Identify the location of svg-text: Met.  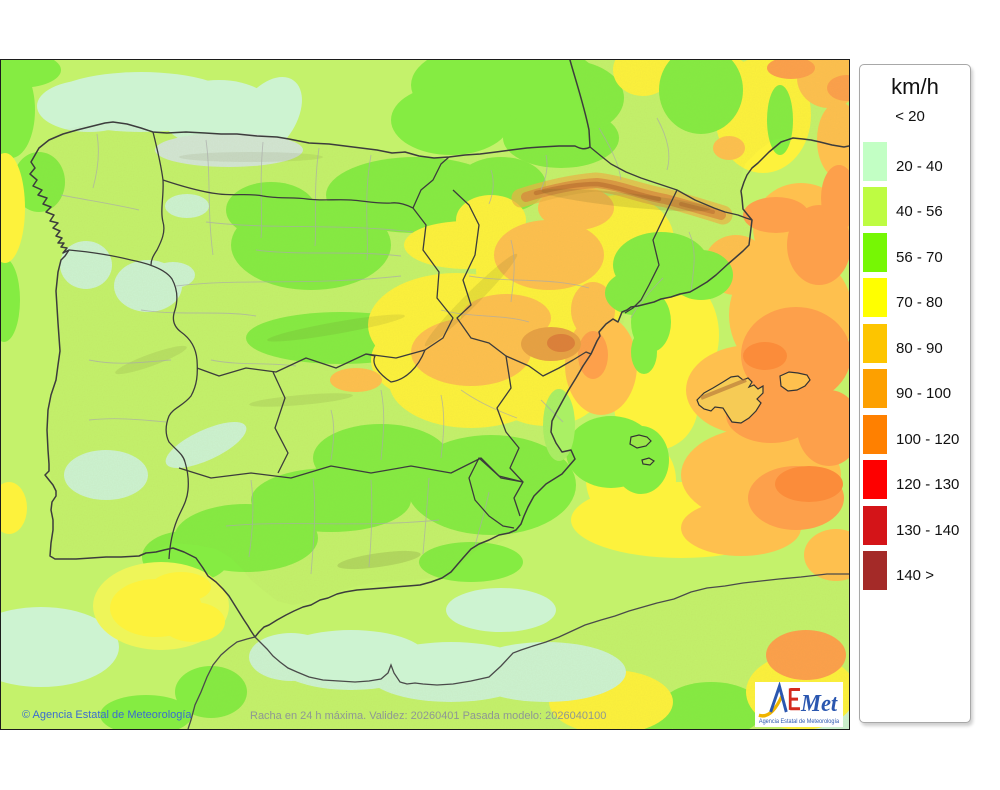
(819, 703).